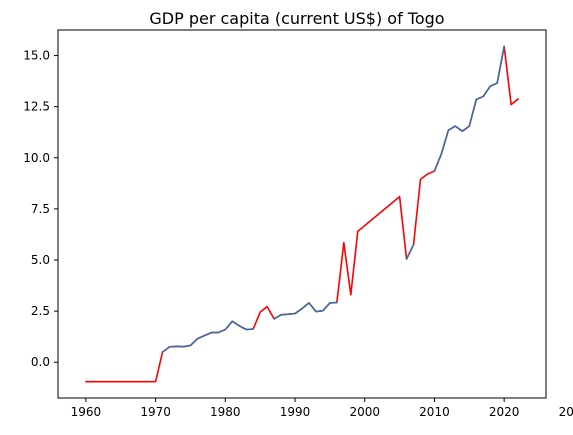  What do you see at coordinates (296, 18) in the screenshot?
I see `chart-title: GDP per capita (current US$) of Togo` at bounding box center [296, 18].